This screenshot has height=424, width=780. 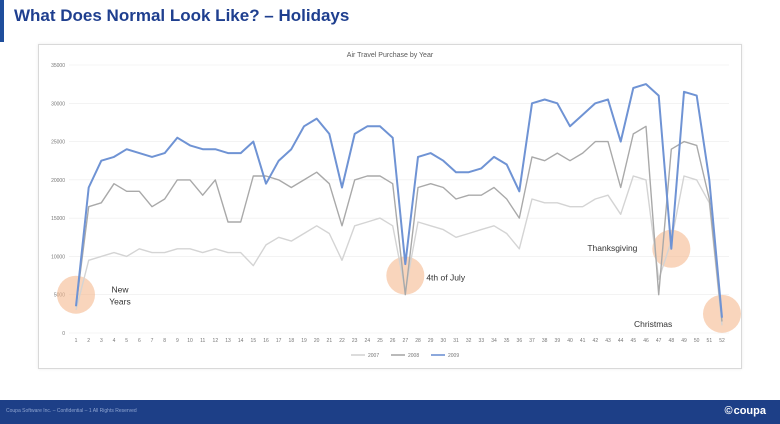 I want to click on x-tick-label: 24, so click(x=368, y=341).